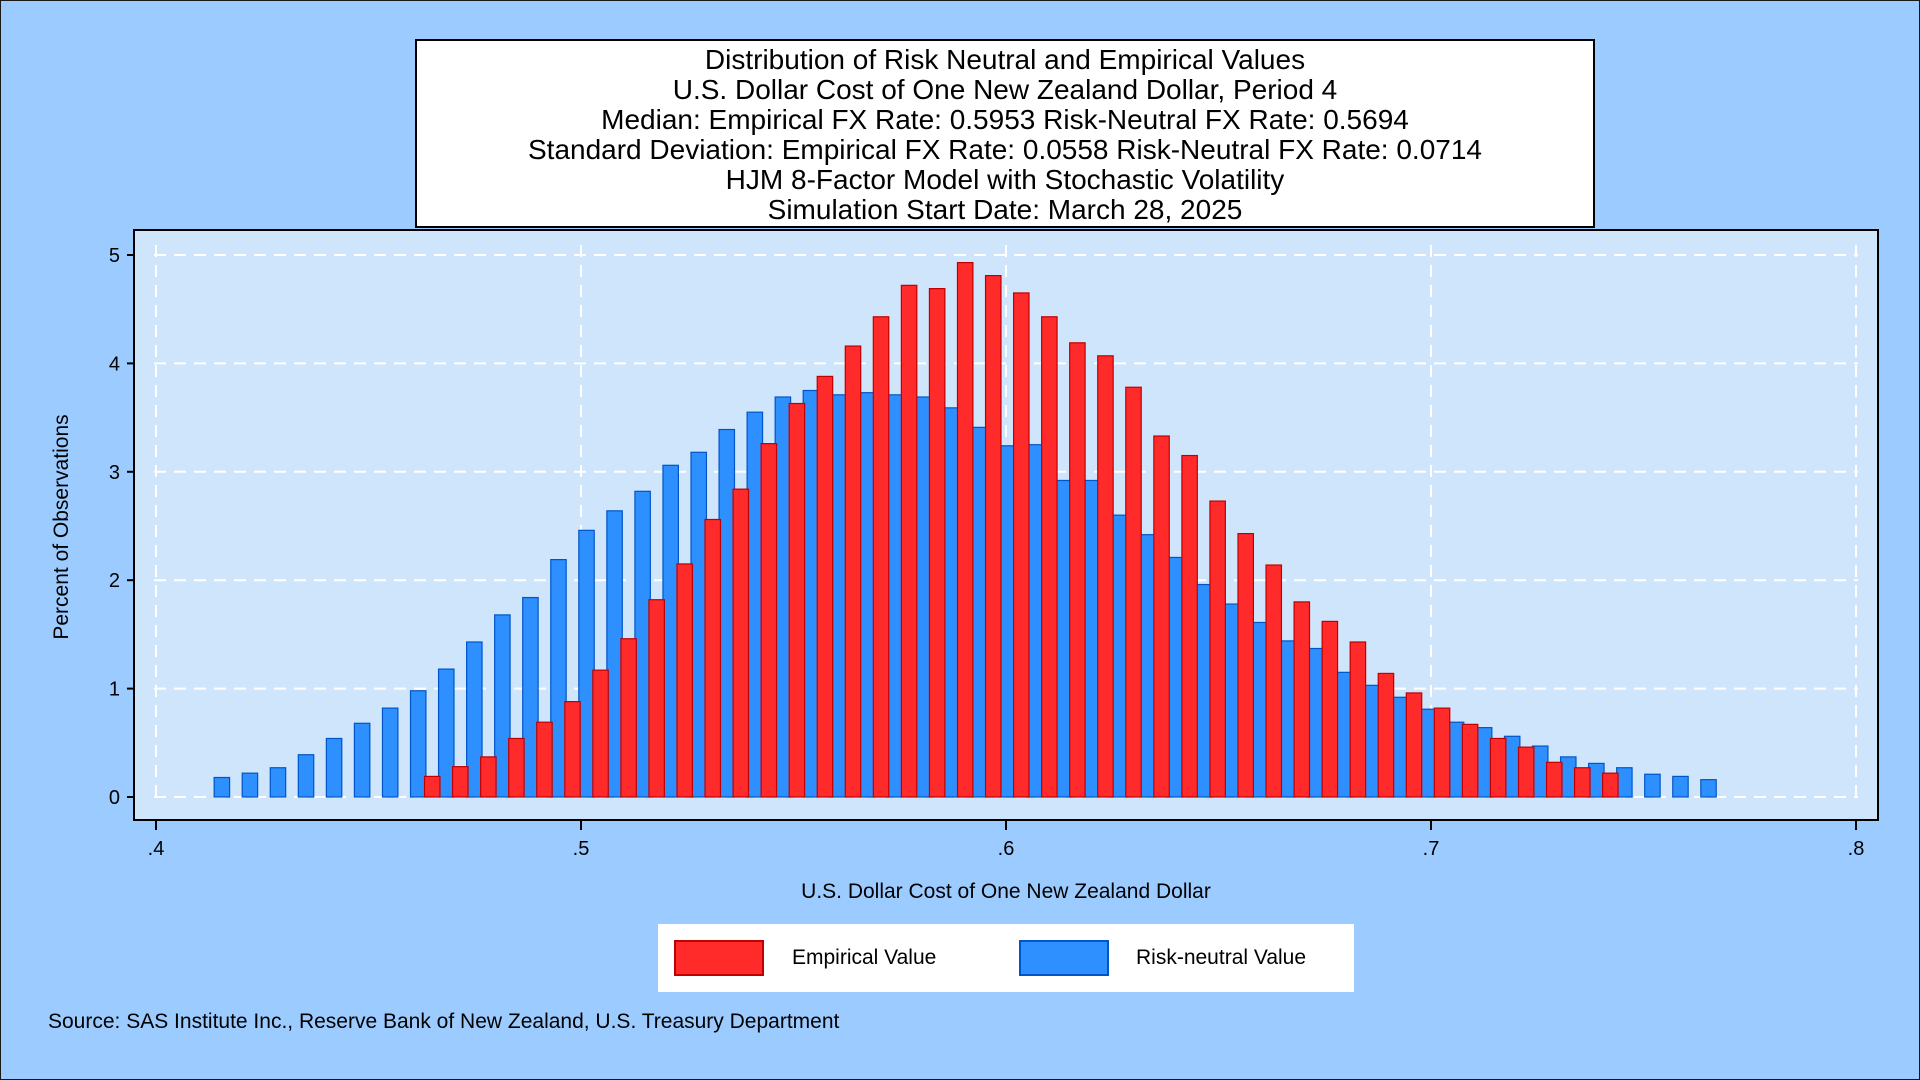  I want to click on y-tick-label-3: 3, so click(114, 473).